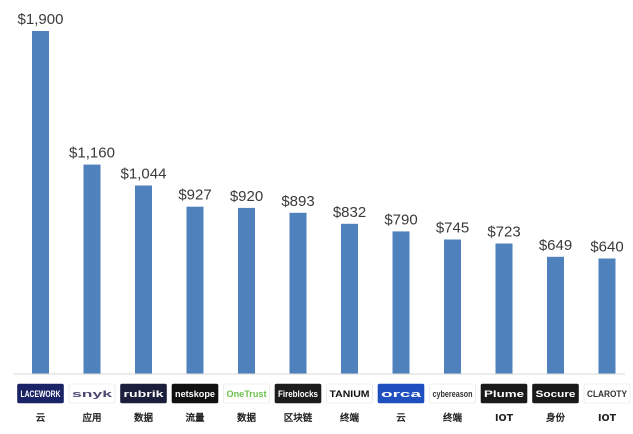 The image size is (633, 434). I want to click on company-logo: Plume, so click(504, 393).